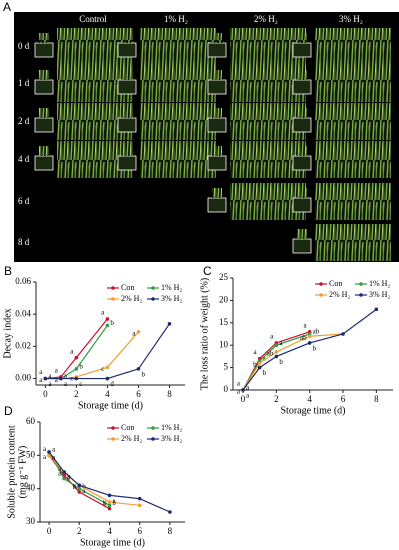 The height and width of the screenshot is (550, 399). Describe the element at coordinates (24, 46) in the screenshot. I see `row-label: 0 d` at that location.